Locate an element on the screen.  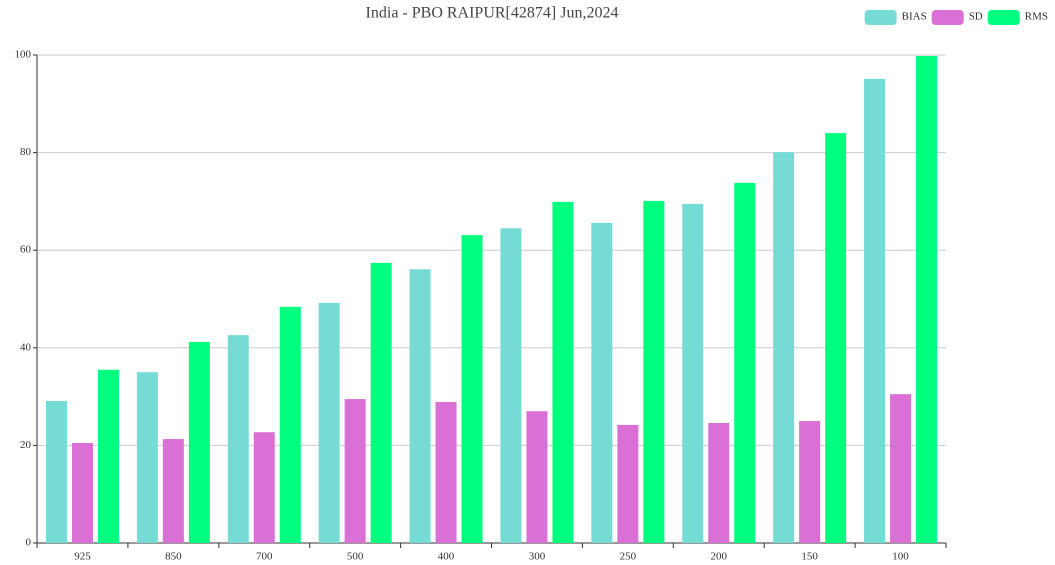
y-tick-label: 20 is located at coordinates (26, 445).